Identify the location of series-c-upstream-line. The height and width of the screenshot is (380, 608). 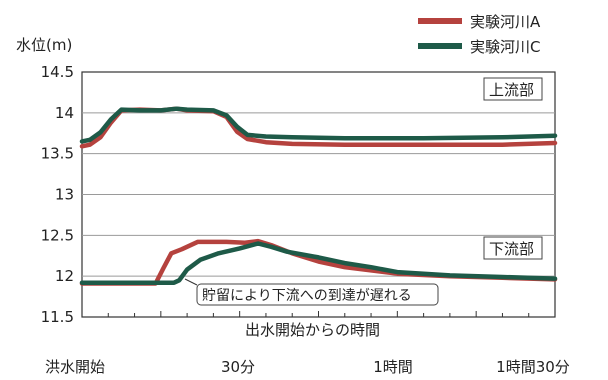
(318, 125).